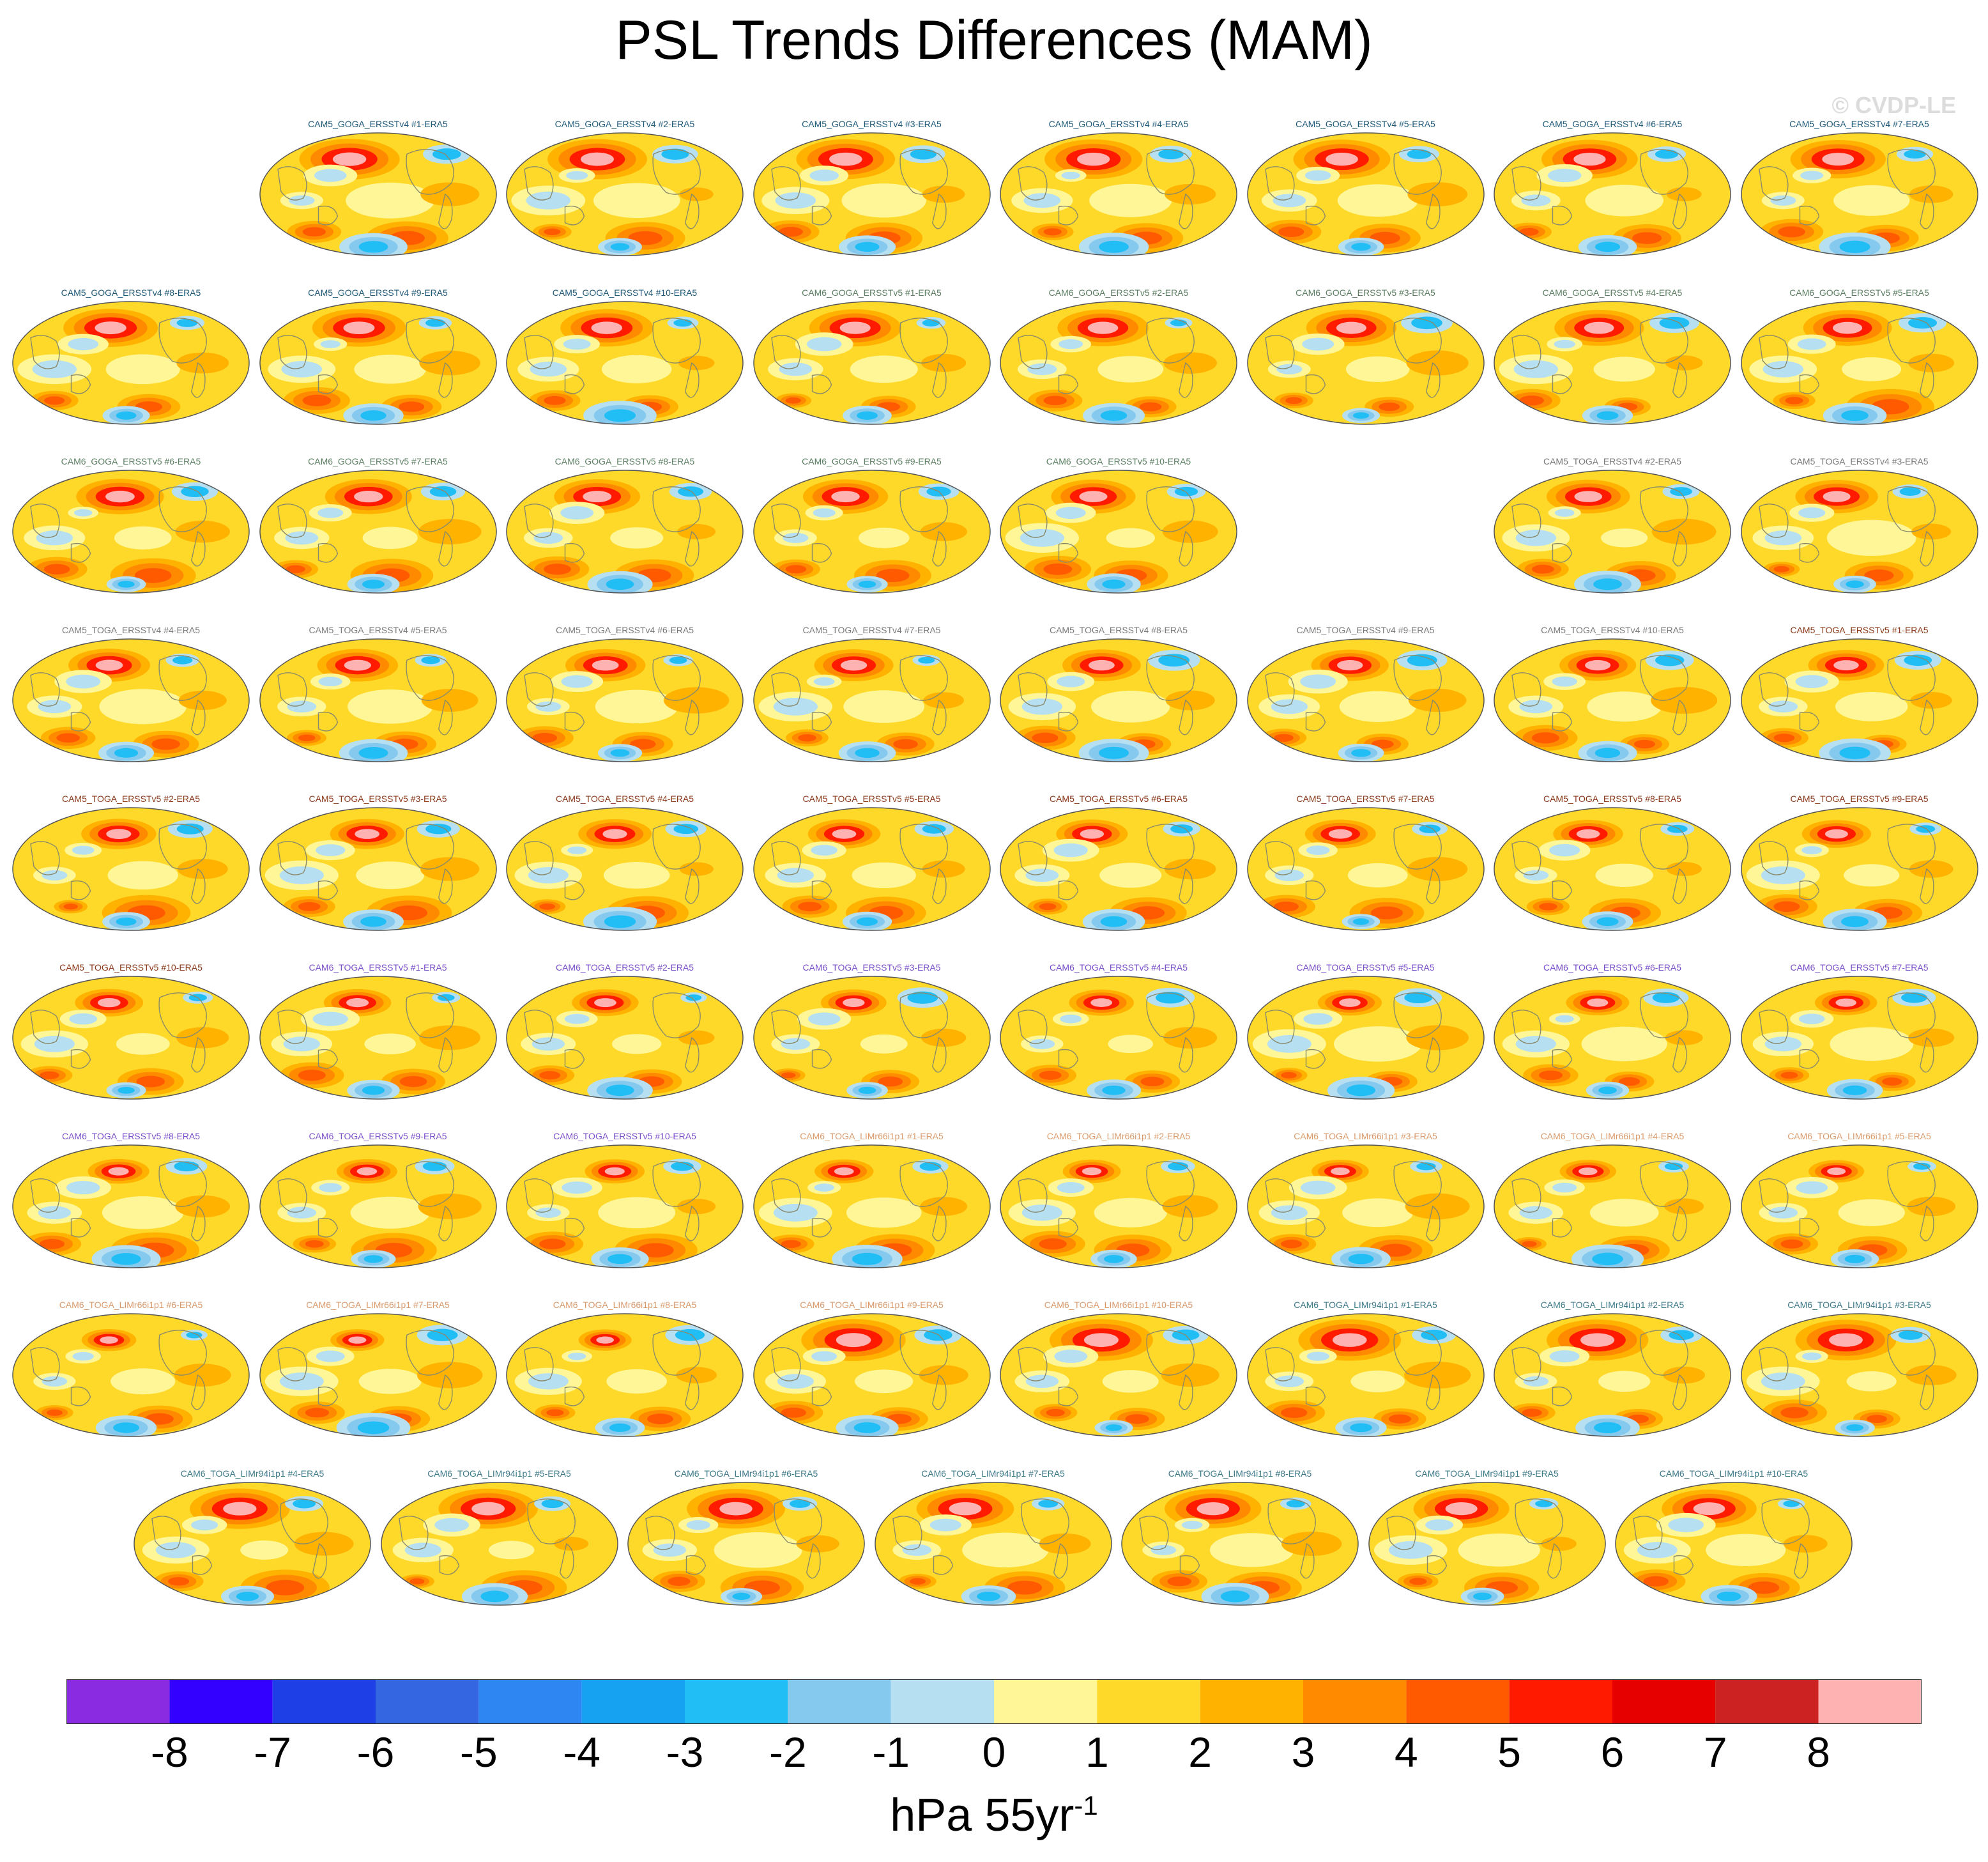 The width and height of the screenshot is (1988, 1862). I want to click on map-panel: CAM6_TOGA_ERSSTv5 #8-ERA5, so click(131, 1200).